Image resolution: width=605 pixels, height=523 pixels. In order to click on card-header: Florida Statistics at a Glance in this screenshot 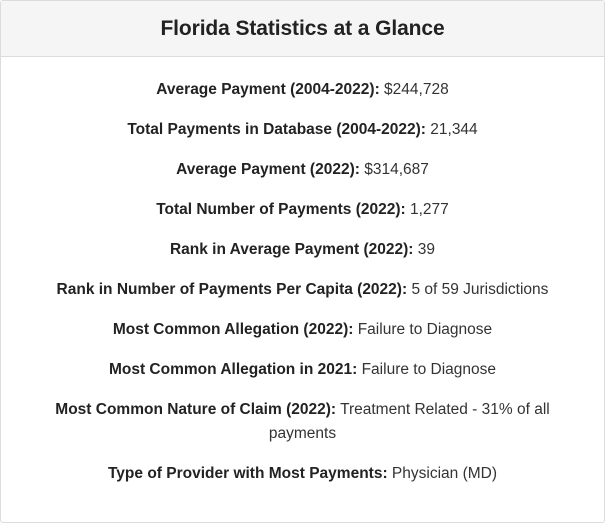, I will do `click(302, 29)`.